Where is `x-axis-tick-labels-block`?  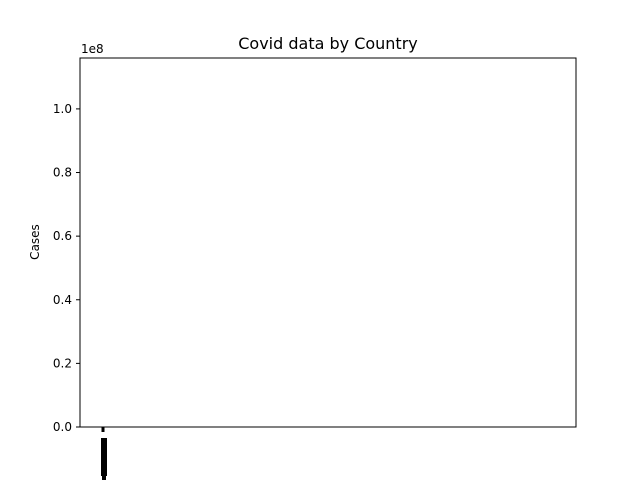 x-axis-tick-labels-block is located at coordinates (104, 453).